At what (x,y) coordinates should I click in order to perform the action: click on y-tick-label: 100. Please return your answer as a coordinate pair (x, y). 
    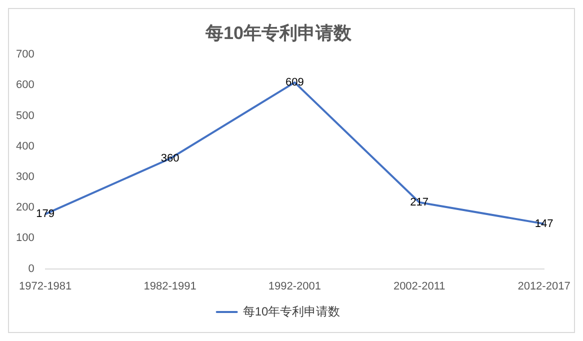
    Looking at the image, I should click on (25, 238).